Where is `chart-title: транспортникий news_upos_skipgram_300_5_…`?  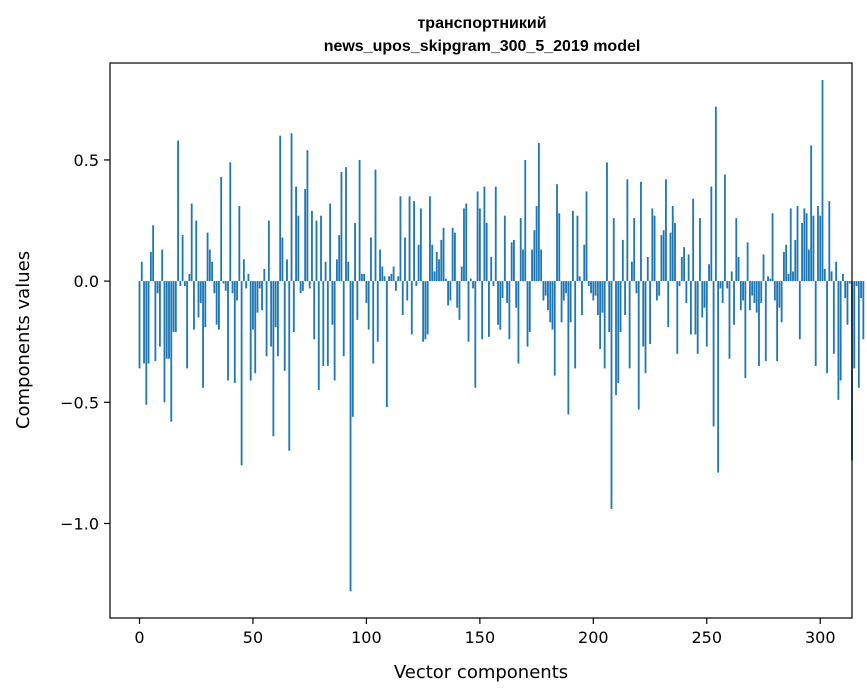
chart-title: транспортникий news_upos_skipgram_300_5_… is located at coordinates (482, 35).